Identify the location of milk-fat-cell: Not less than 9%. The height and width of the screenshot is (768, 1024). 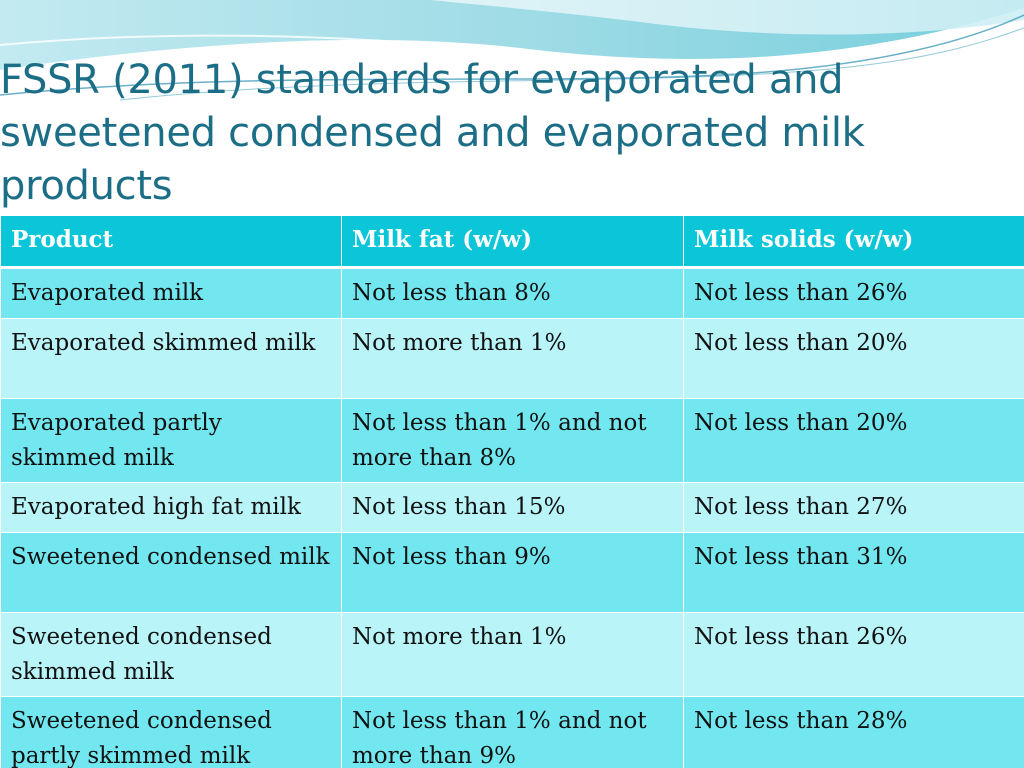
(512, 572).